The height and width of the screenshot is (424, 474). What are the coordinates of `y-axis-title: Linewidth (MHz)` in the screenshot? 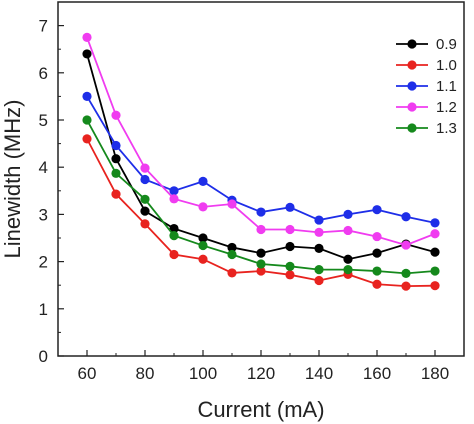 It's located at (12, 179).